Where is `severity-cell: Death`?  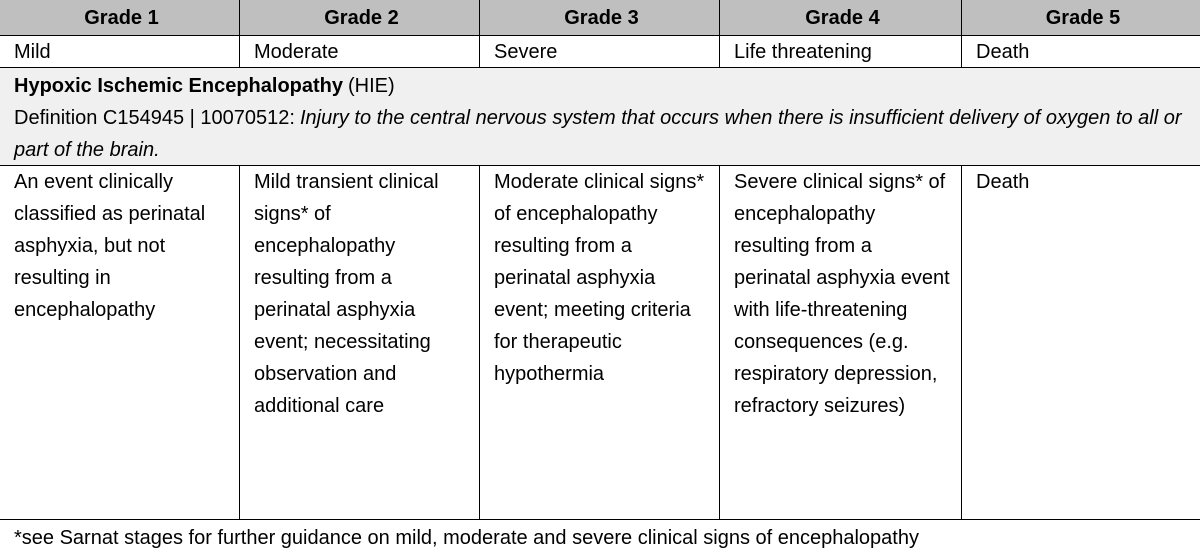
severity-cell: Death is located at coordinates (1081, 52).